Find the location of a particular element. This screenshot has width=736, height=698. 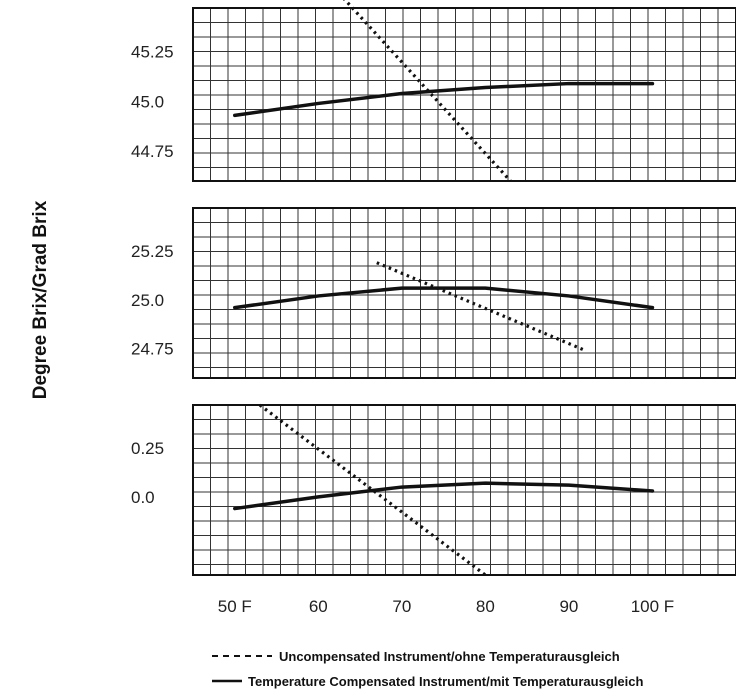

y-tick-label: 44.75 is located at coordinates (152, 151).